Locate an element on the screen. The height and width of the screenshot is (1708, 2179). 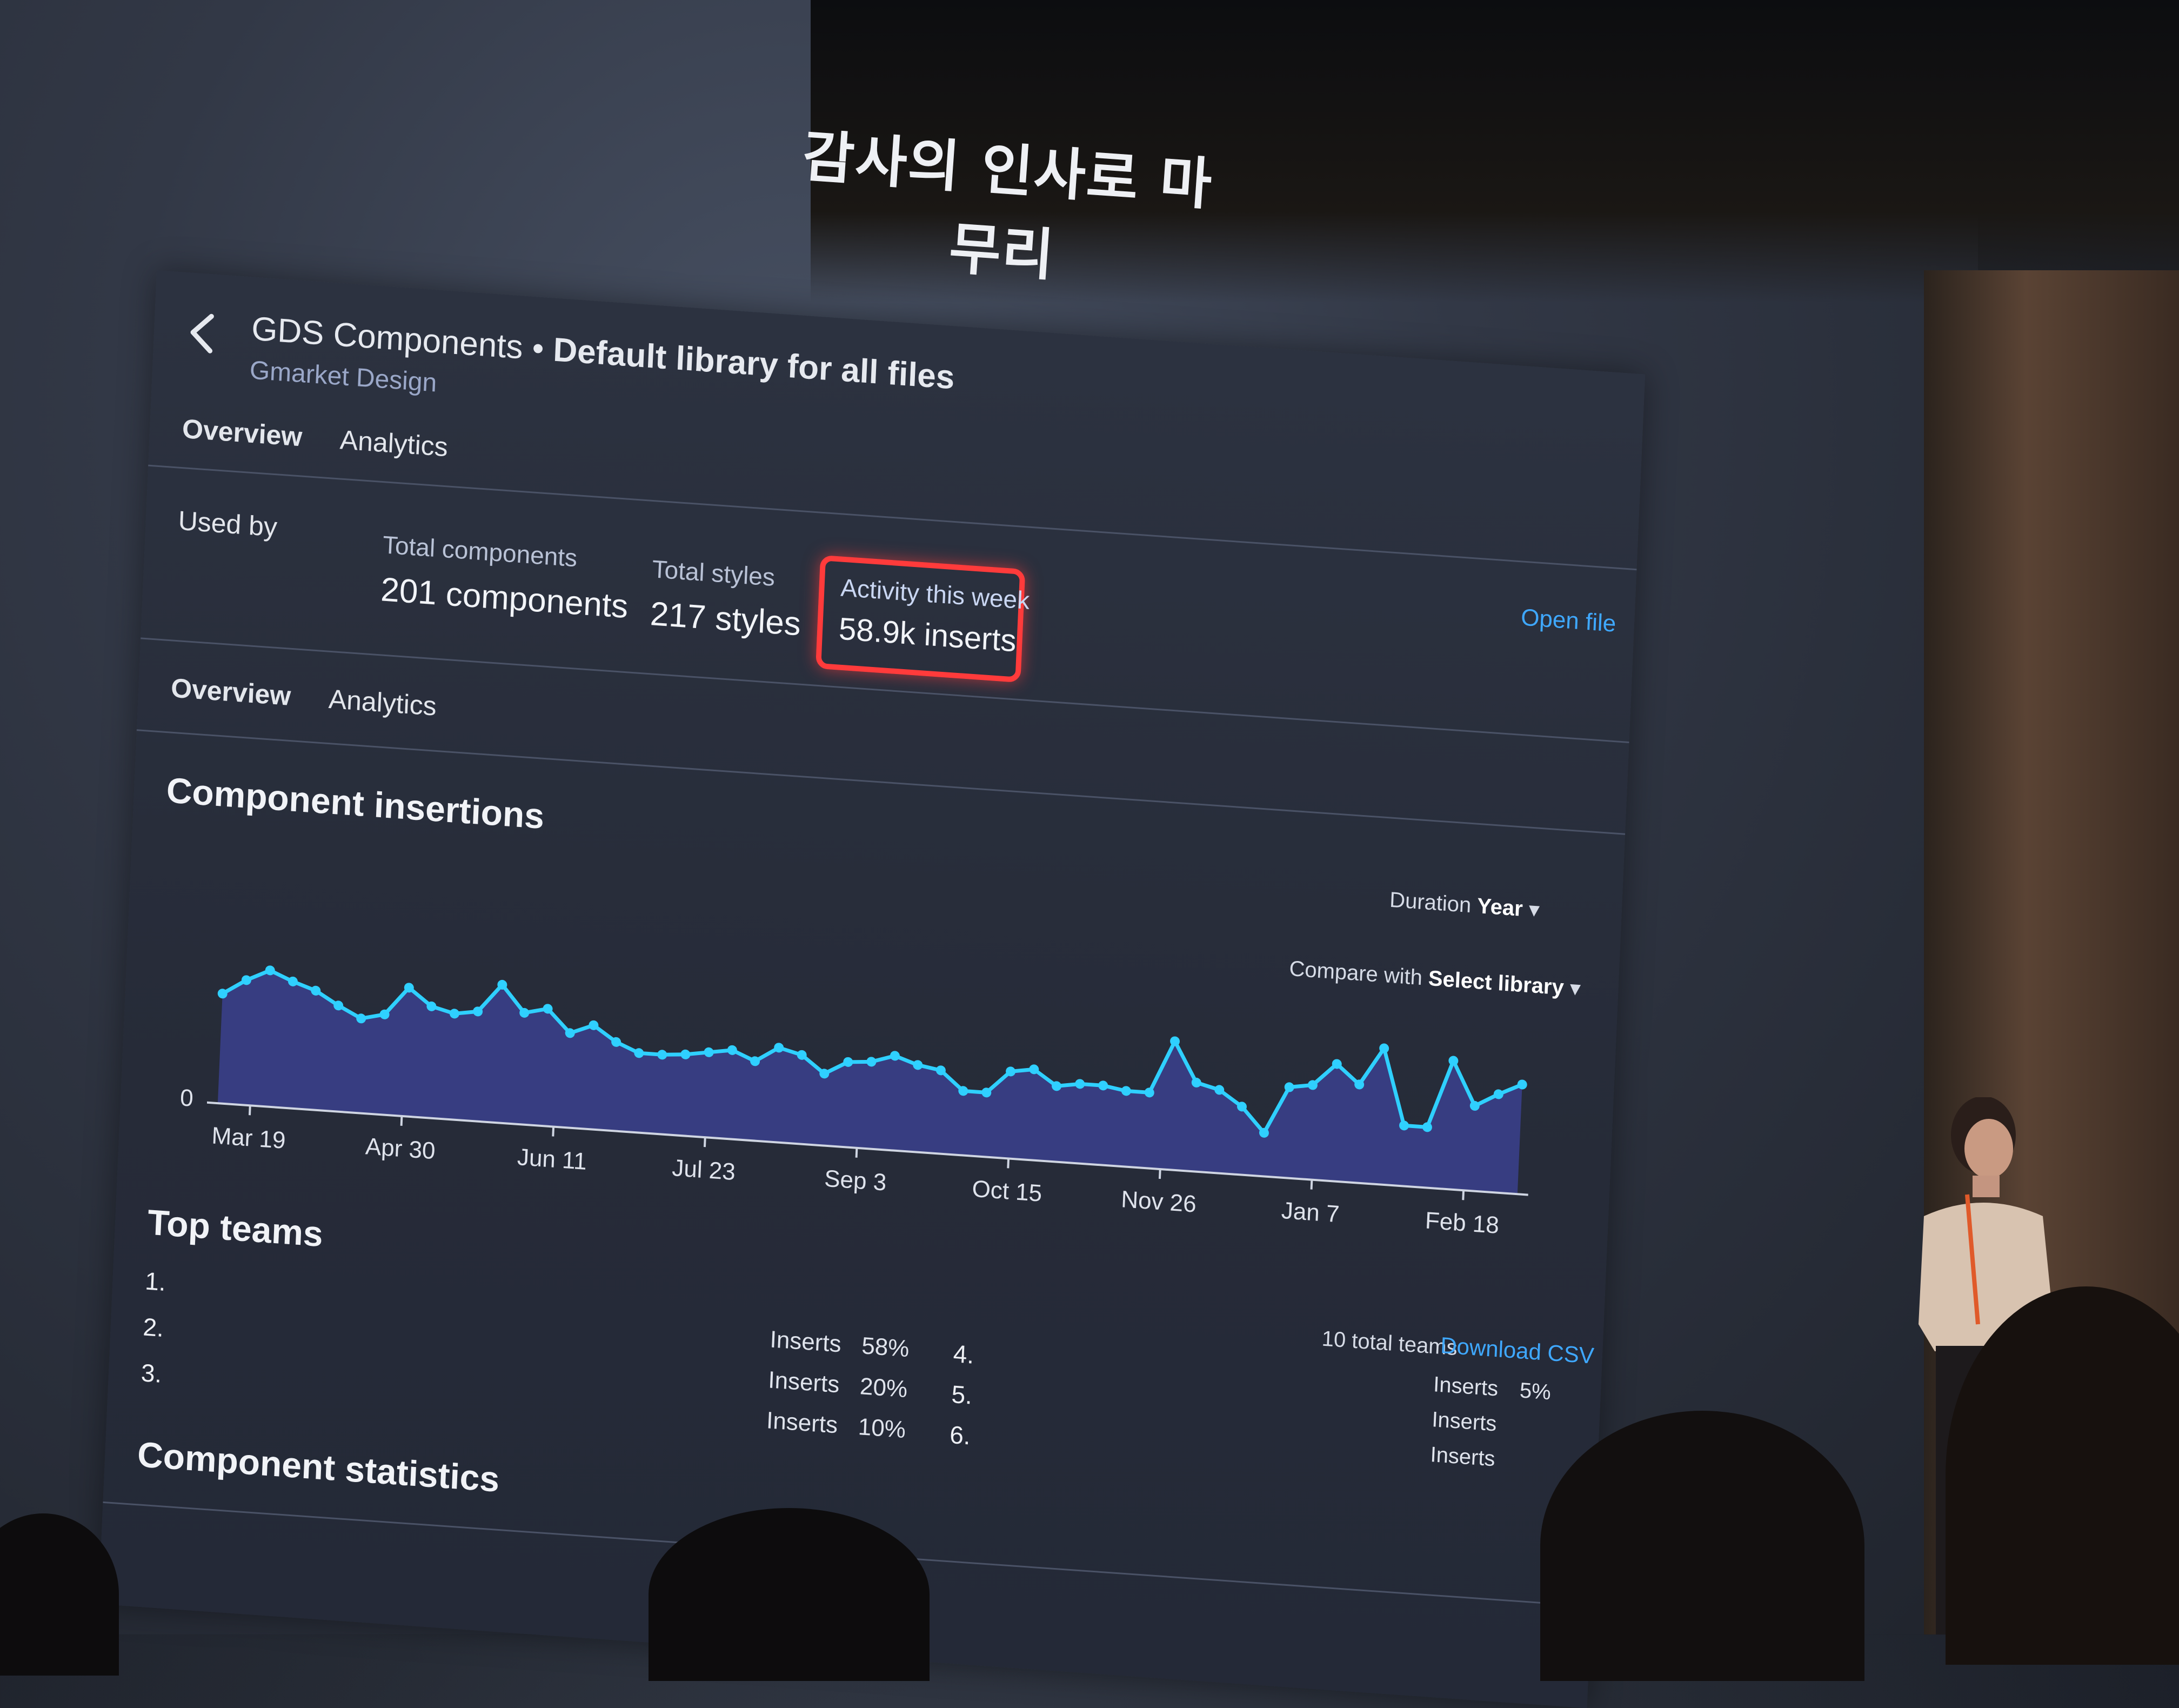
team-rank: 2. is located at coordinates (154, 1327).